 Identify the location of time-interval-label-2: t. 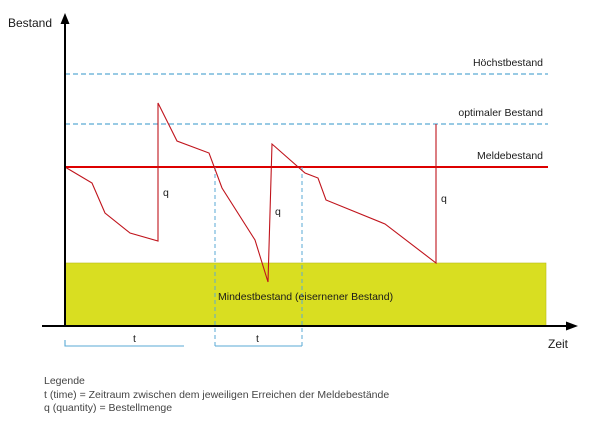
(257, 339).